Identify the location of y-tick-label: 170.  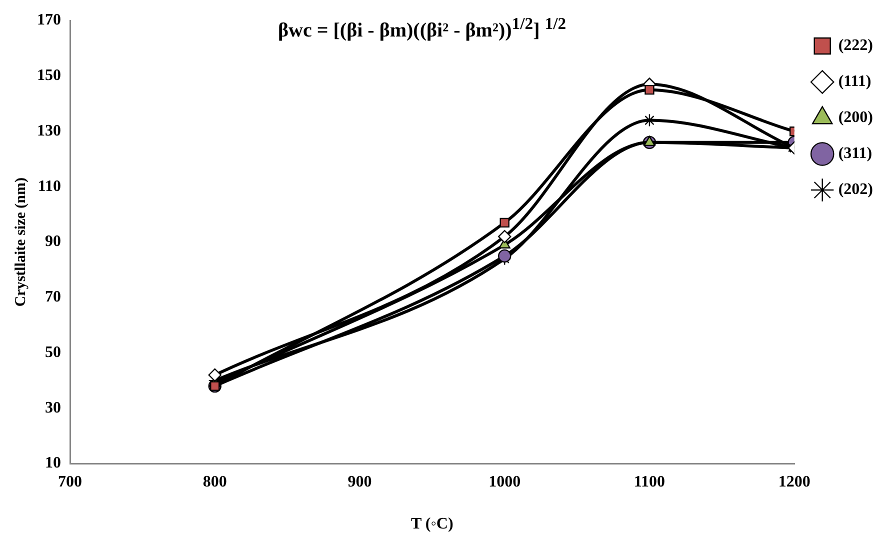
(49, 20).